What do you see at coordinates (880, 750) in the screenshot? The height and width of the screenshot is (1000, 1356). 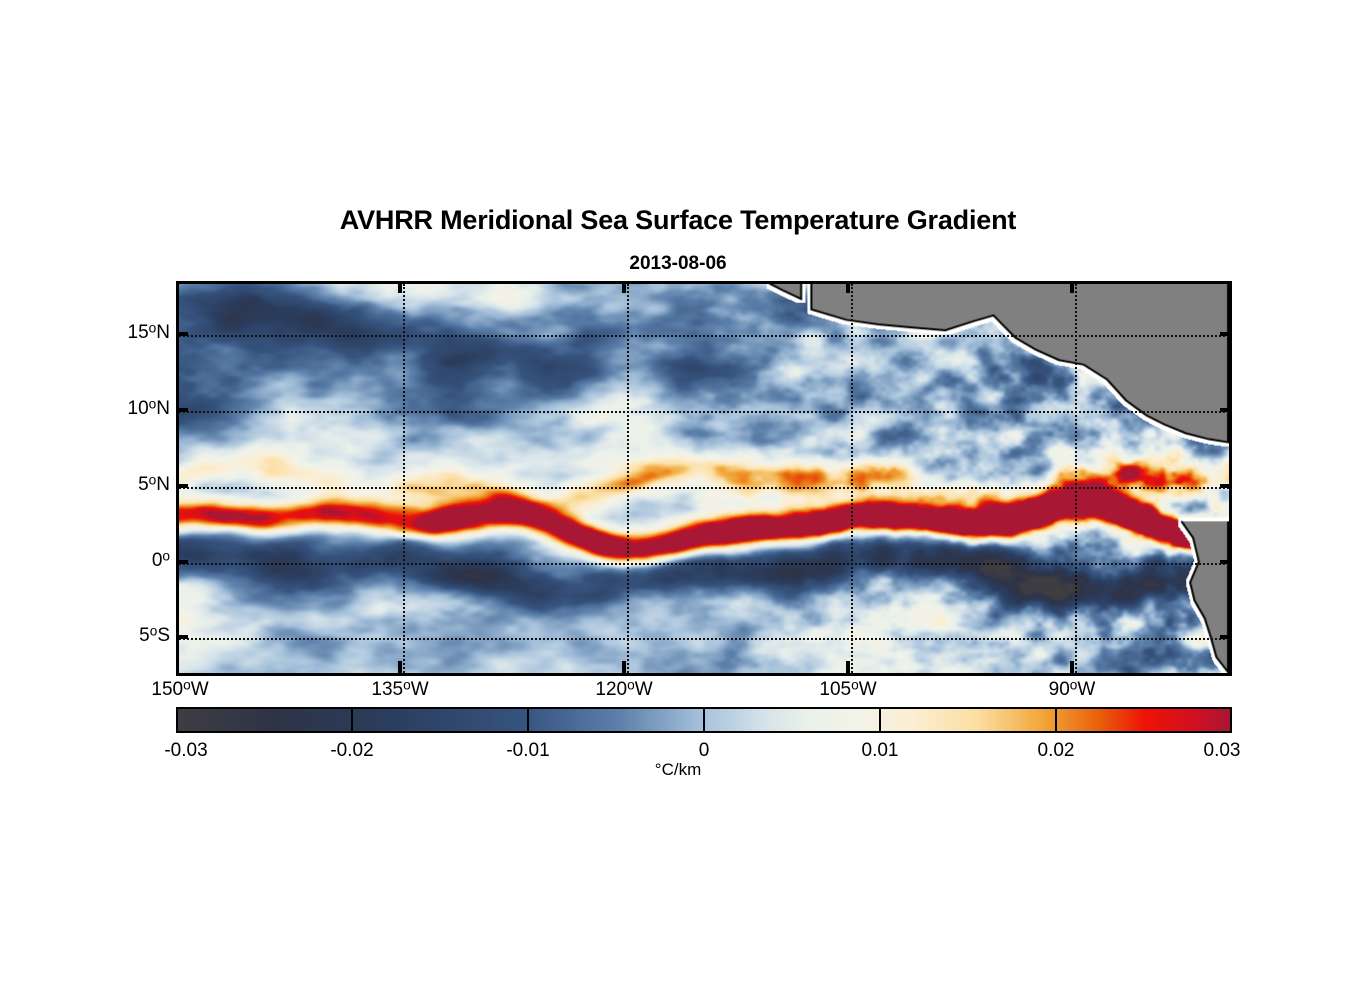 I see `colorbar-label-0.01: 0.01` at bounding box center [880, 750].